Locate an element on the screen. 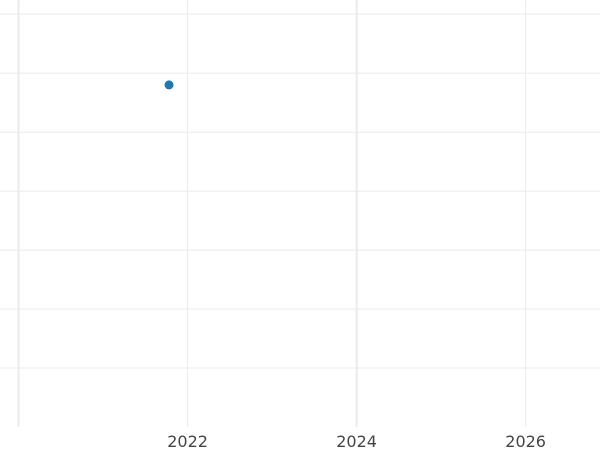  data-points is located at coordinates (169, 85).